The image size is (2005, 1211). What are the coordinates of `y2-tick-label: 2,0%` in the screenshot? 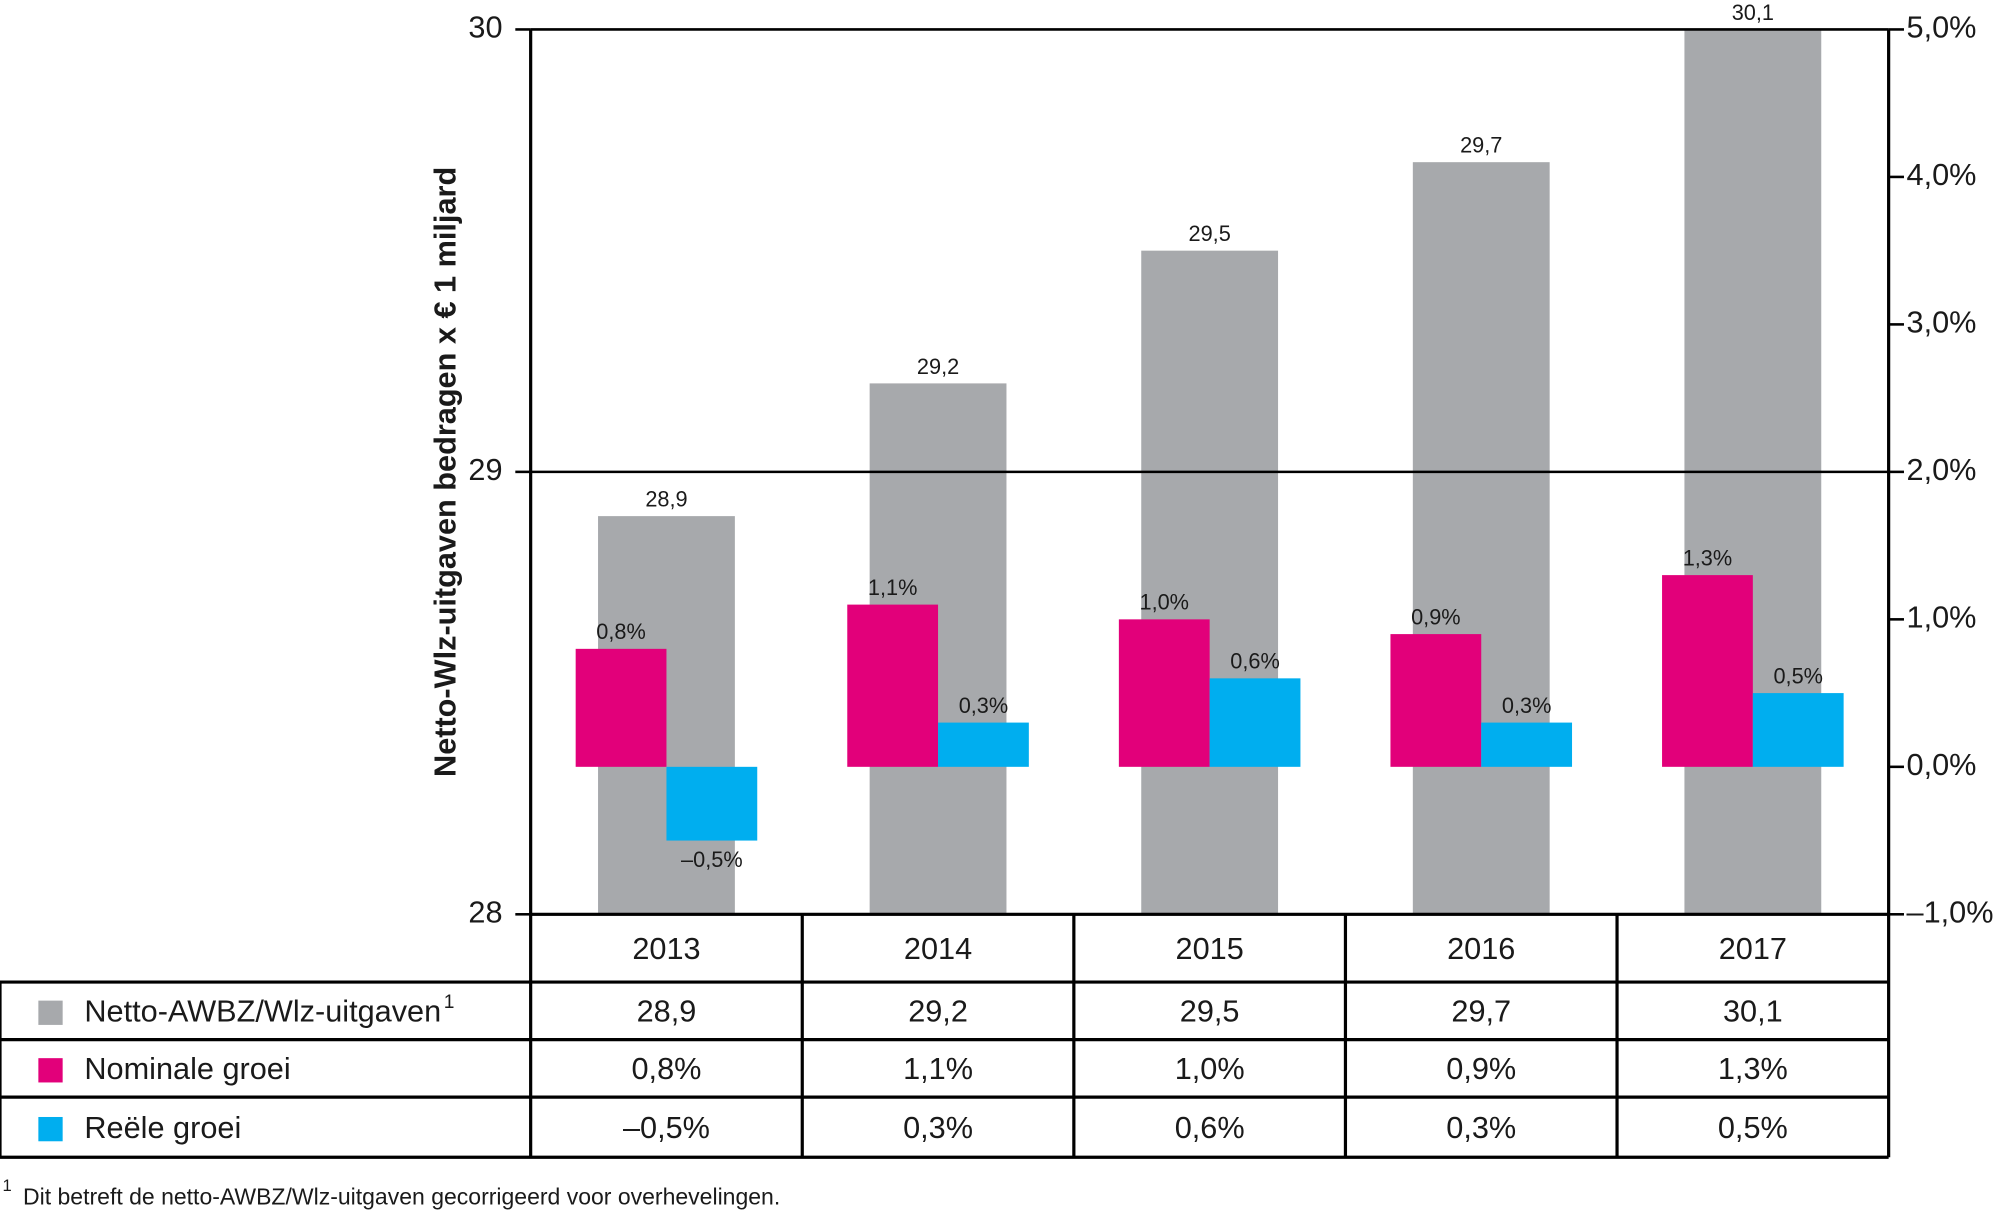 It's located at (1942, 469).